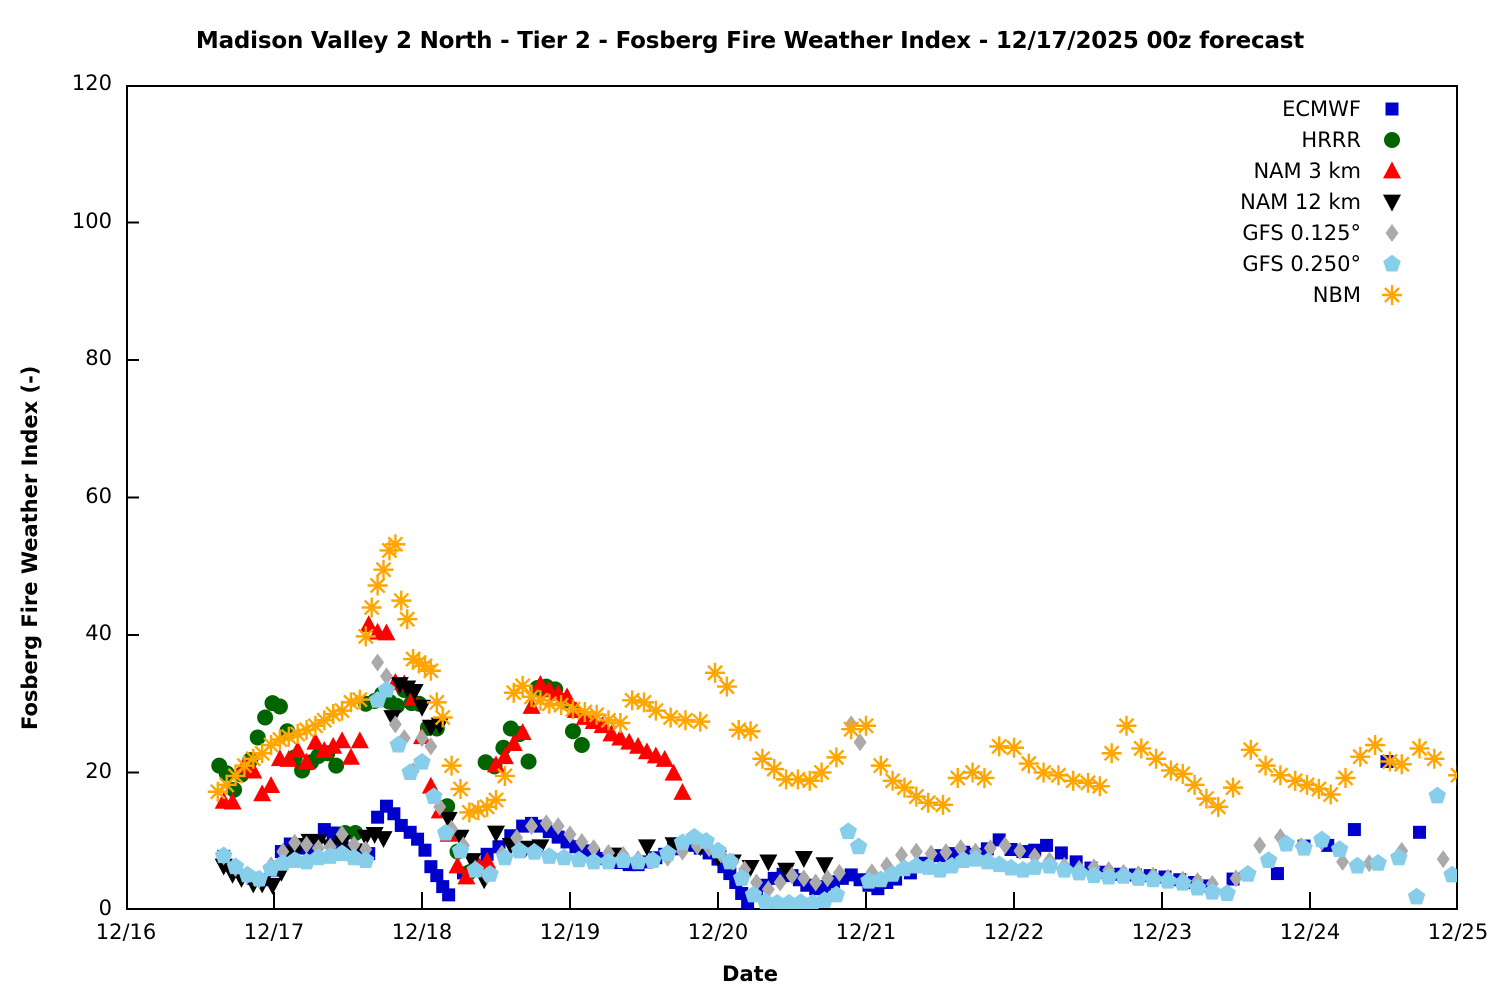 The image size is (1500, 1000). What do you see at coordinates (866, 932) in the screenshot?
I see `x-tick-label: 12/21` at bounding box center [866, 932].